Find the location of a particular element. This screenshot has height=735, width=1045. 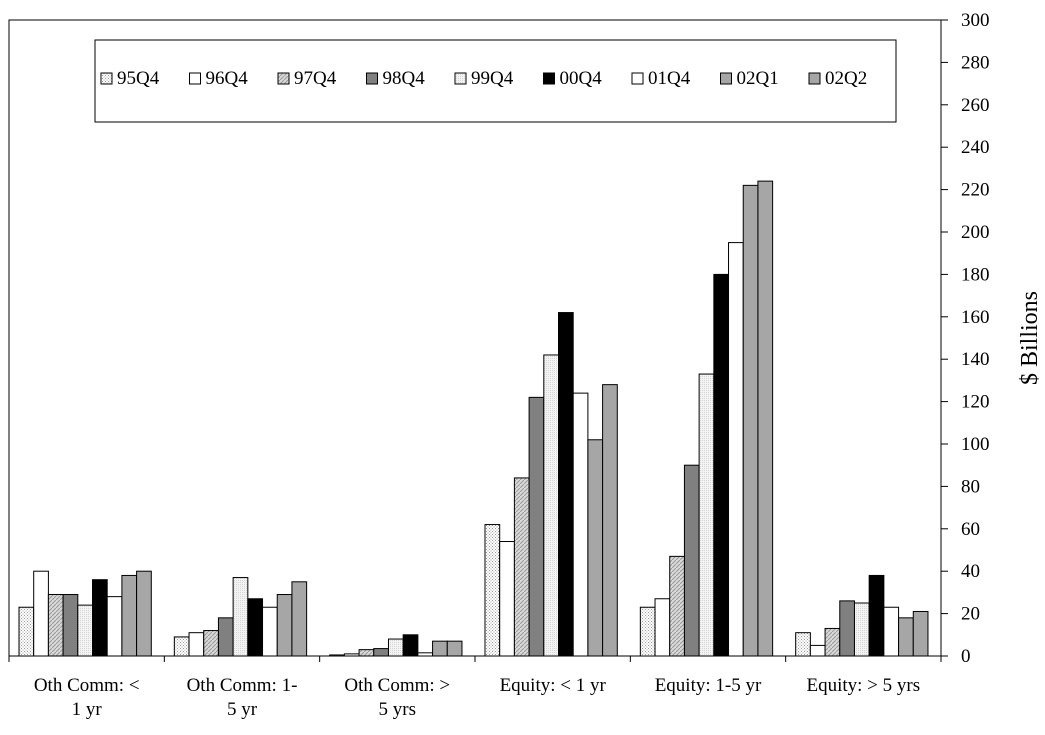

legend: 95Q4 96Q4 97Q4 98Q4 99Q4 00Q4 01Q4 02Q1 02Q2 is located at coordinates (495, 81).